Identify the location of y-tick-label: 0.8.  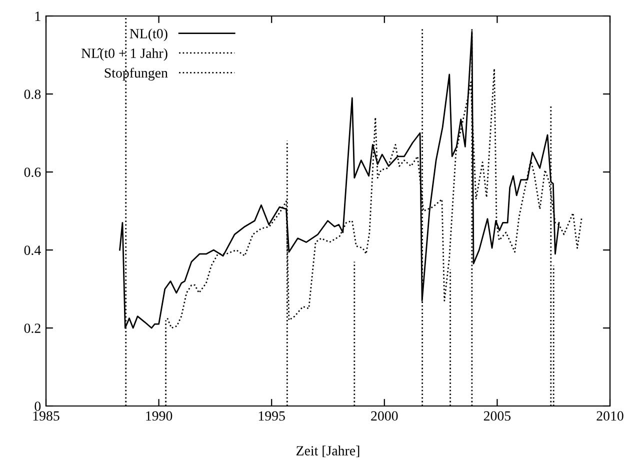
(32, 95).